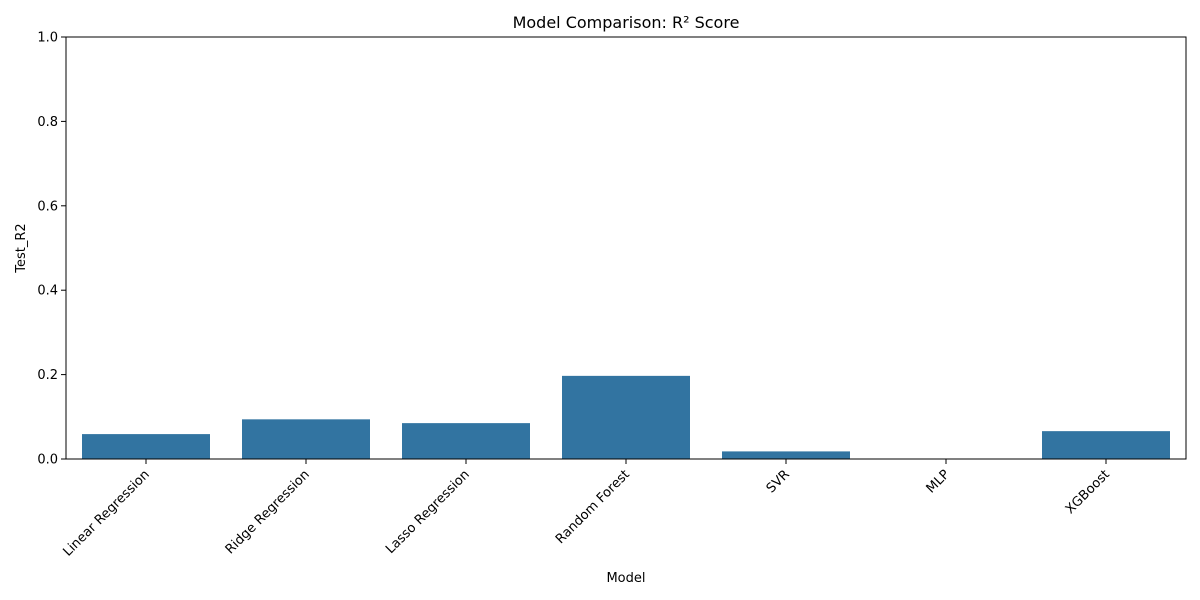  I want to click on bar-random-forest, so click(626, 417).